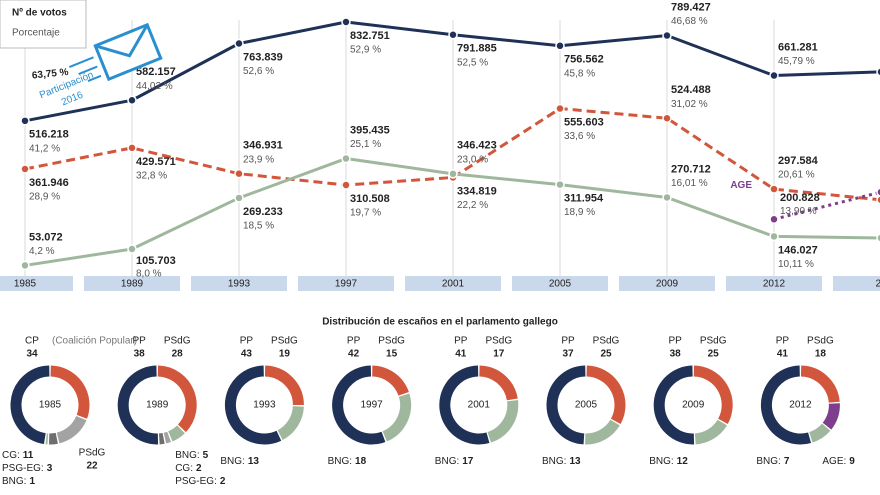 This screenshot has width=880, height=495. What do you see at coordinates (689, 104) in the screenshot?
I see `percent-label: 31,02 %` at bounding box center [689, 104].